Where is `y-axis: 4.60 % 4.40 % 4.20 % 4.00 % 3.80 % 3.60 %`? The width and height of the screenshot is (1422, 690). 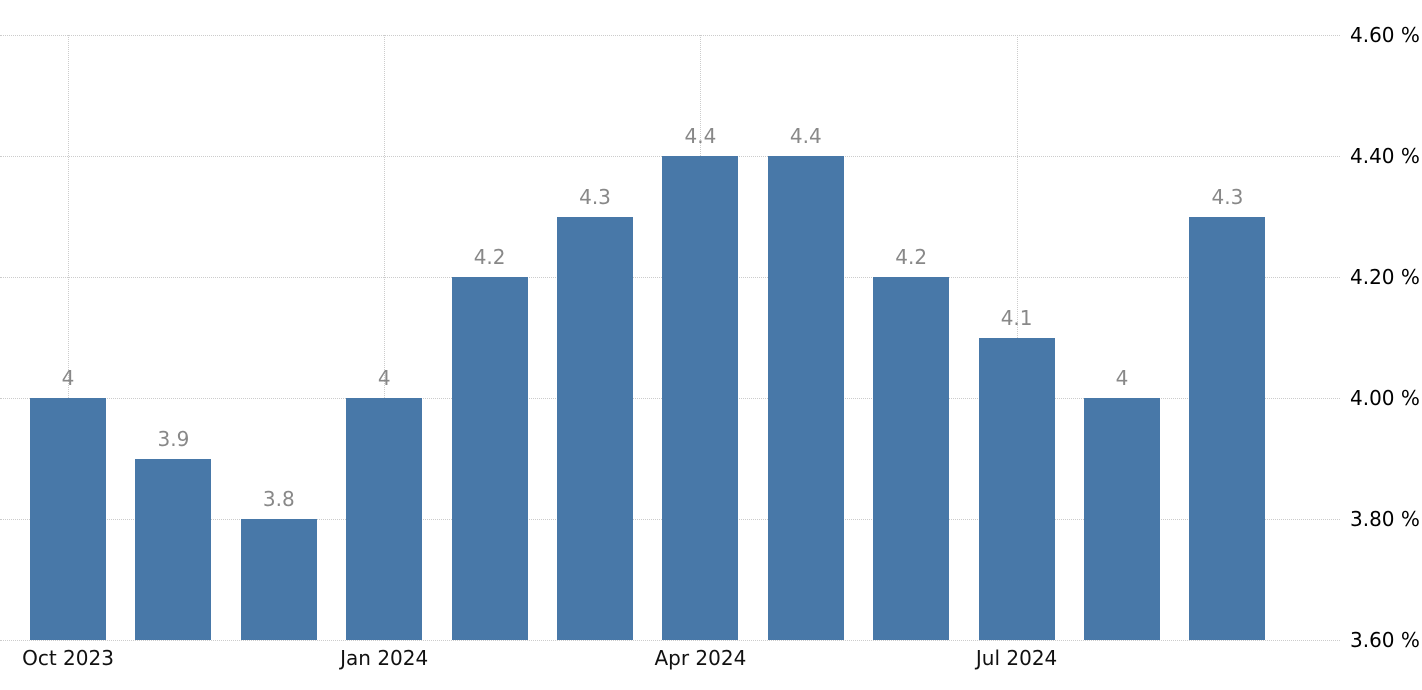 y-axis: 4.60 % 4.40 % 4.20 % 4.00 % 3.80 % 3.60 % is located at coordinates (1381, 337).